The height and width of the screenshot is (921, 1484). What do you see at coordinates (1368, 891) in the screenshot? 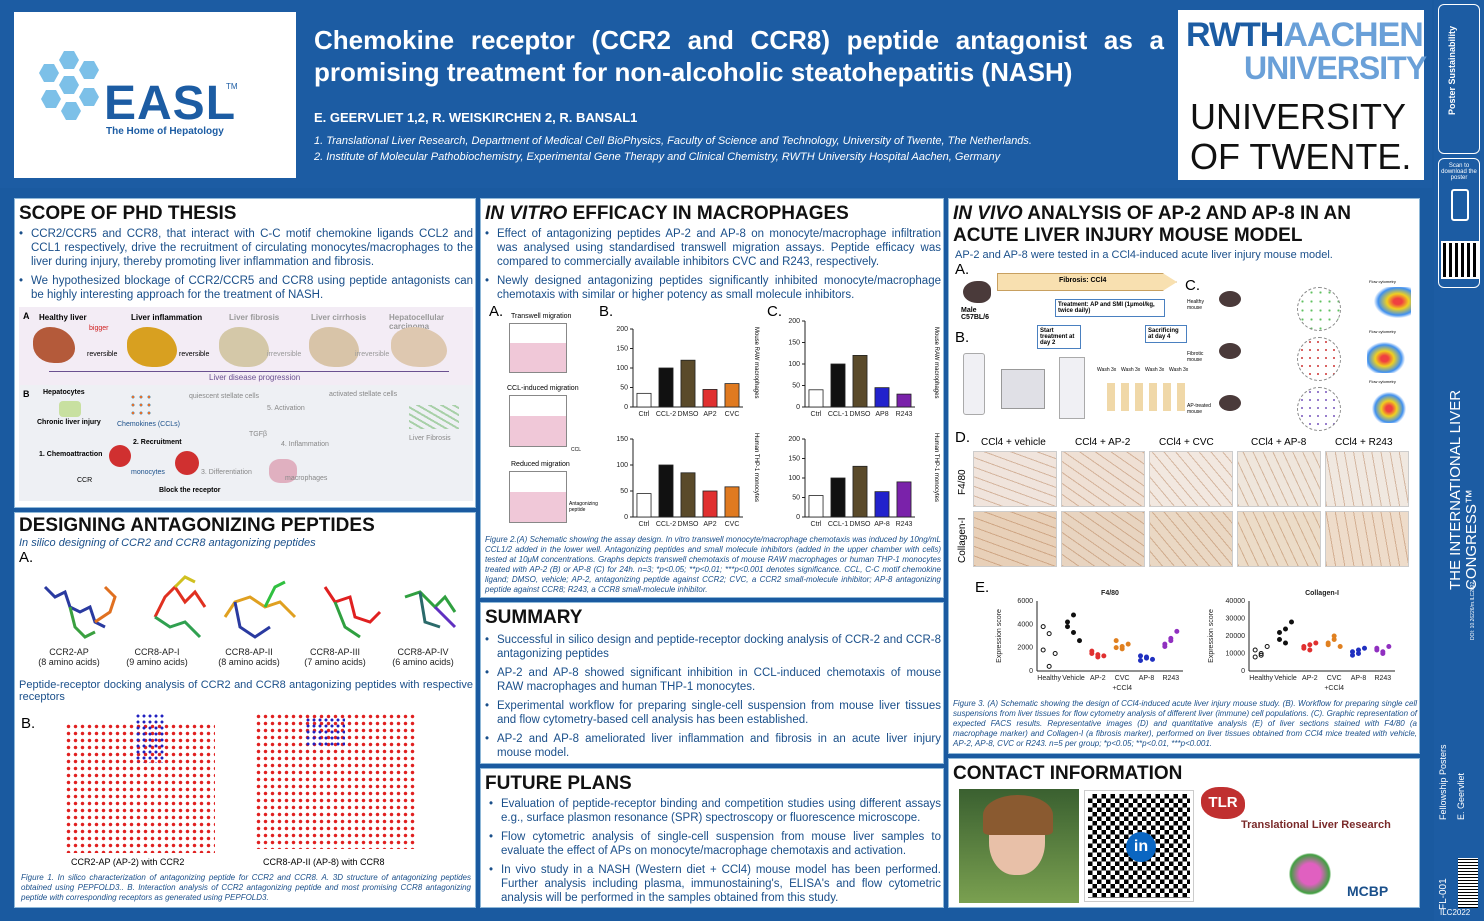
I see `mcbp-text: MCBP` at bounding box center [1368, 891].